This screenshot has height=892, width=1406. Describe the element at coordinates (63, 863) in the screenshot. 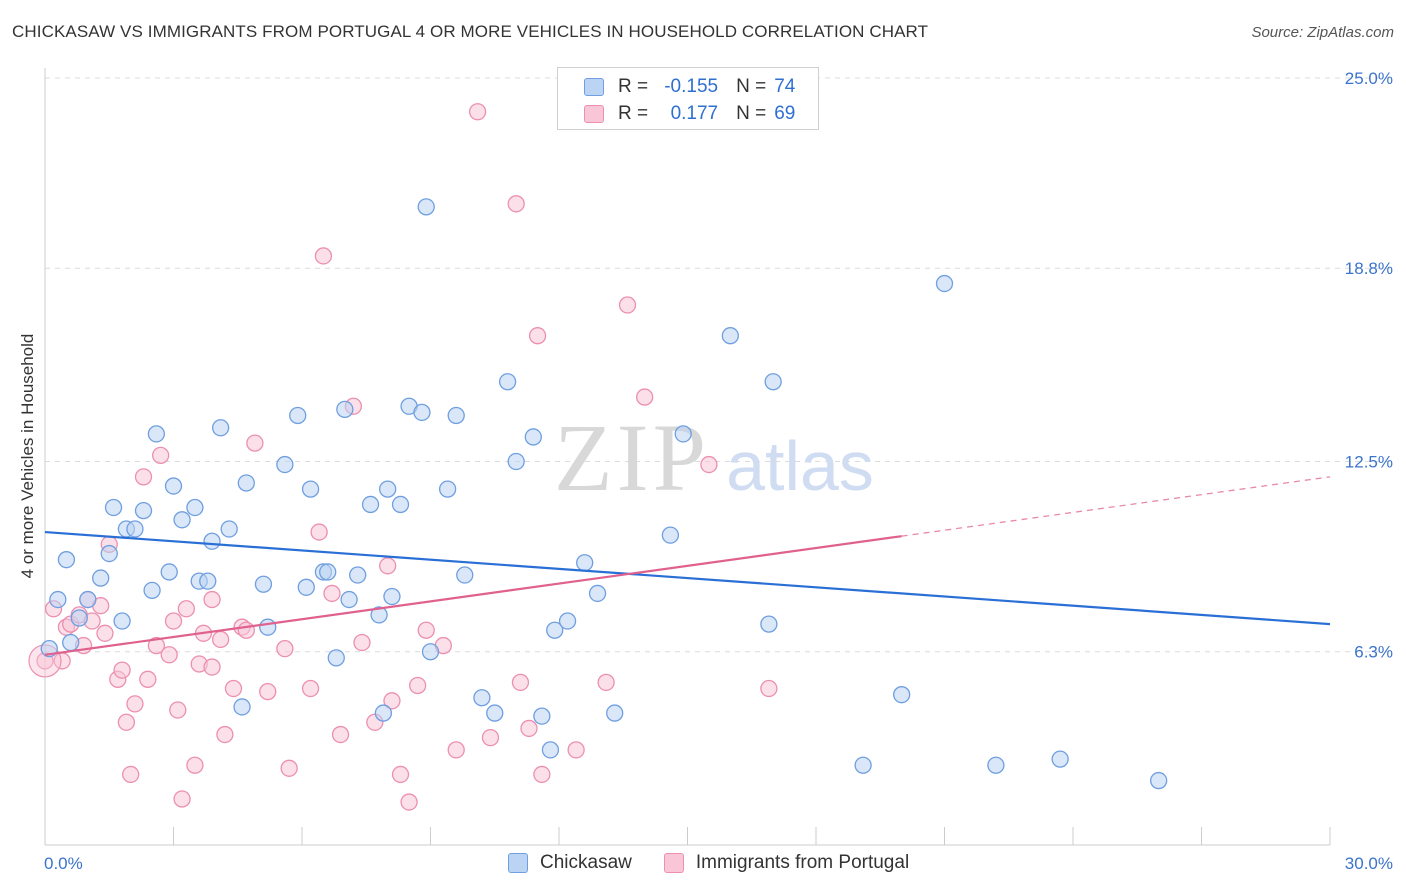

I see `x-tick-label-min: 0.0%` at that location.